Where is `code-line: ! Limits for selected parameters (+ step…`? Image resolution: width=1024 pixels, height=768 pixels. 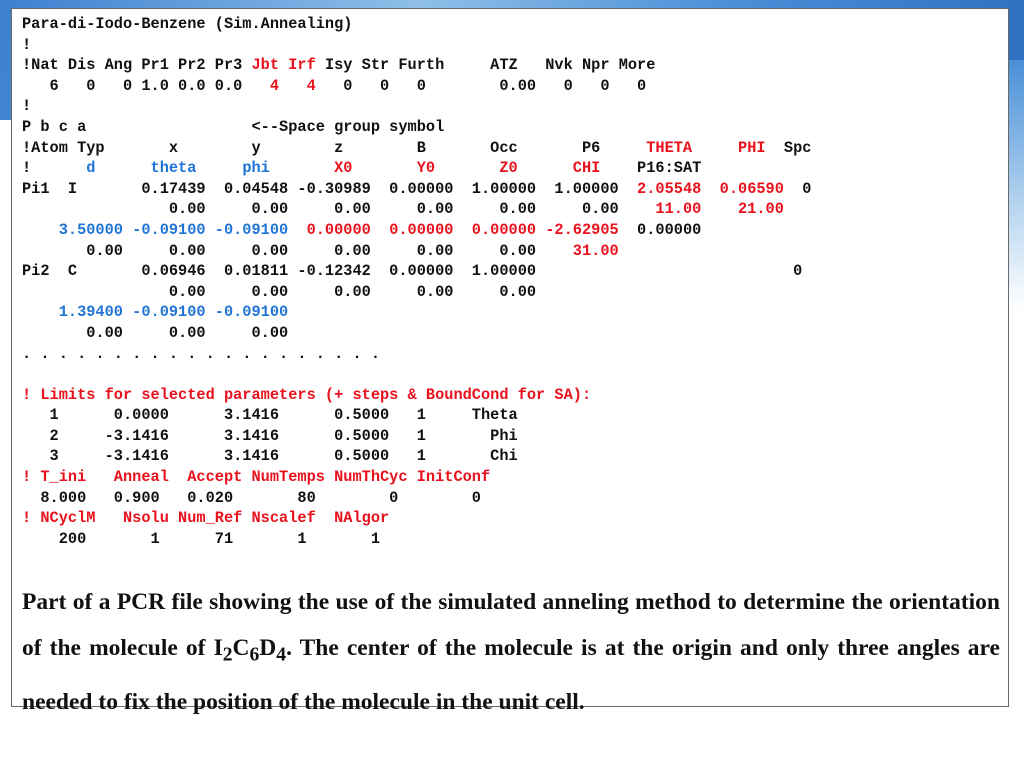 code-line: ! Limits for selected parameters (+ step… is located at coordinates (416, 395).